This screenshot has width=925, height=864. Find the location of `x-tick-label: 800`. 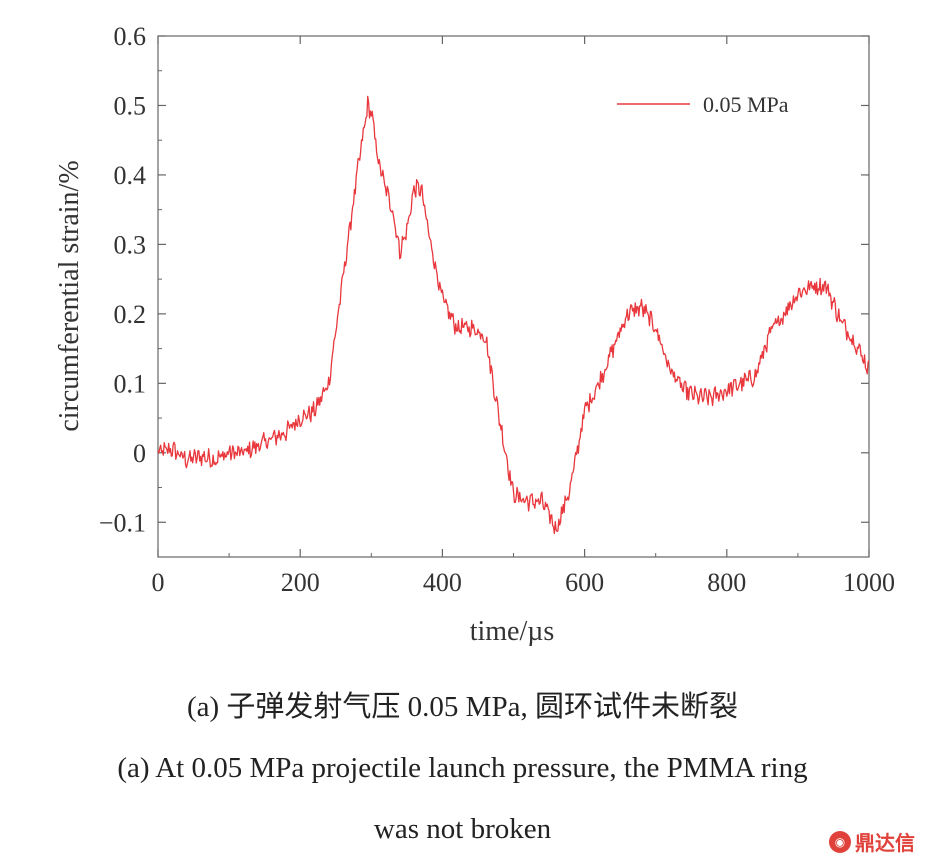

x-tick-label: 800 is located at coordinates (726, 582).